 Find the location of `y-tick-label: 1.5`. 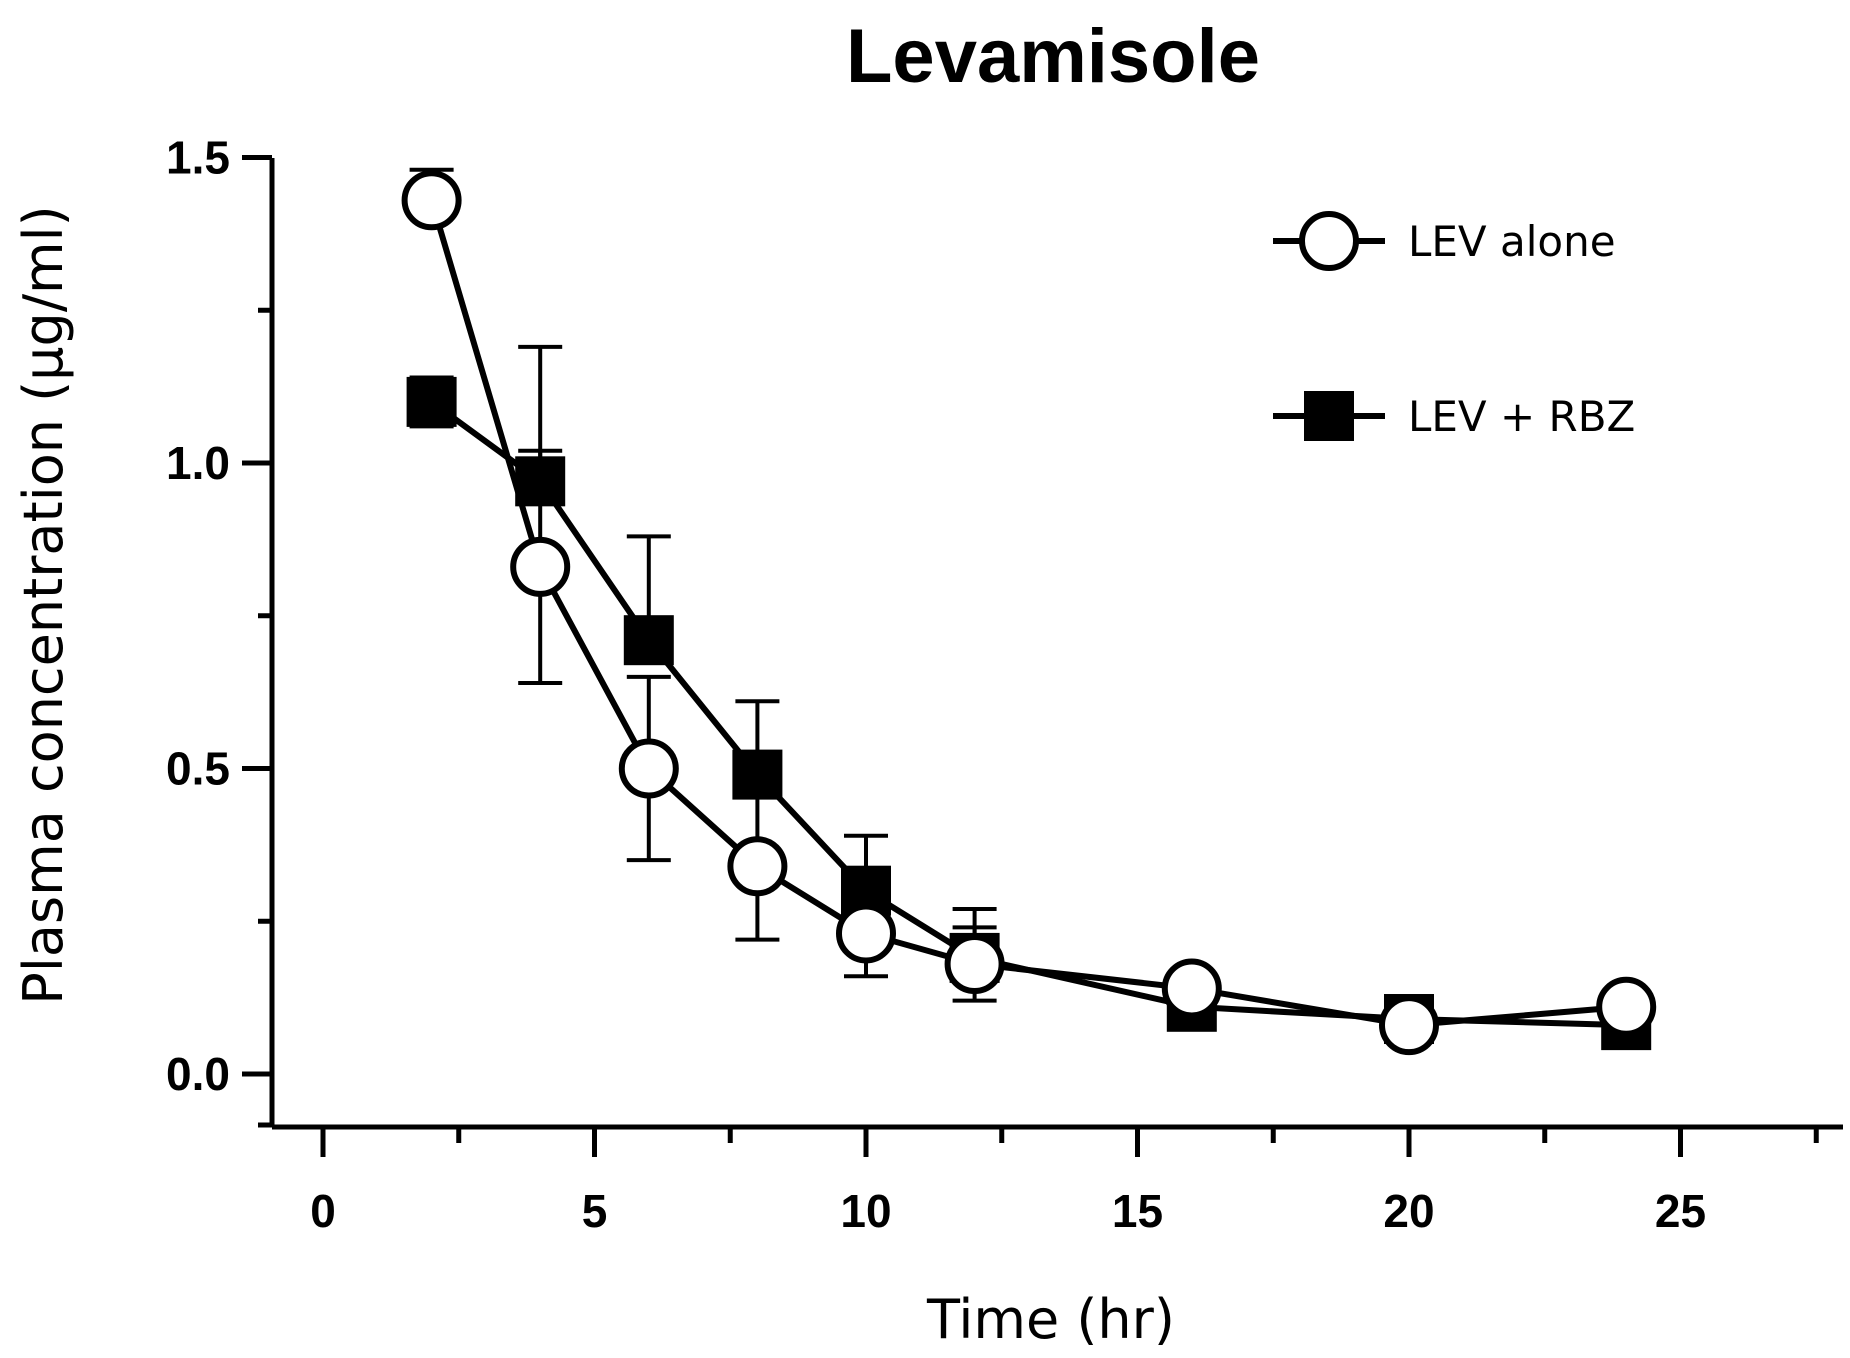

y-tick-label: 1.5 is located at coordinates (198, 158).